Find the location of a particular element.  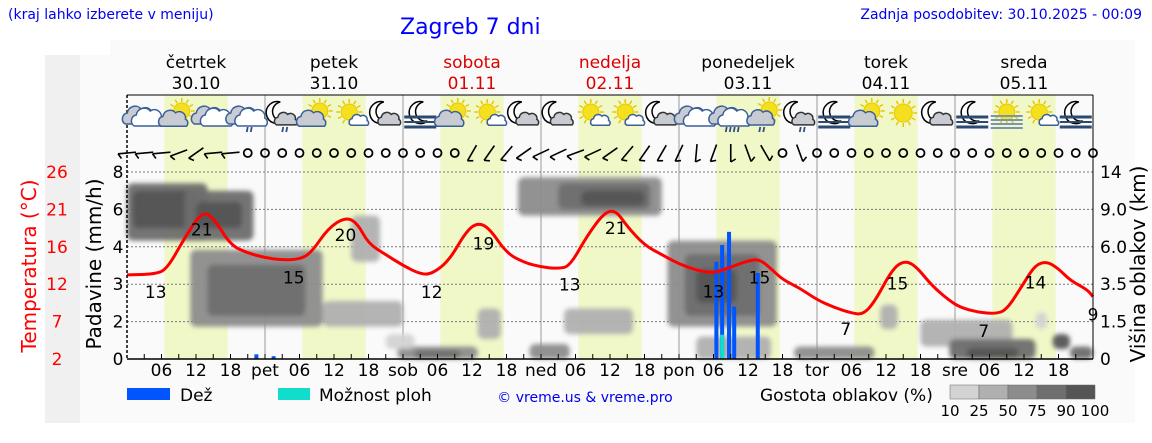

density-step-label: 100 is located at coordinates (1095, 411).